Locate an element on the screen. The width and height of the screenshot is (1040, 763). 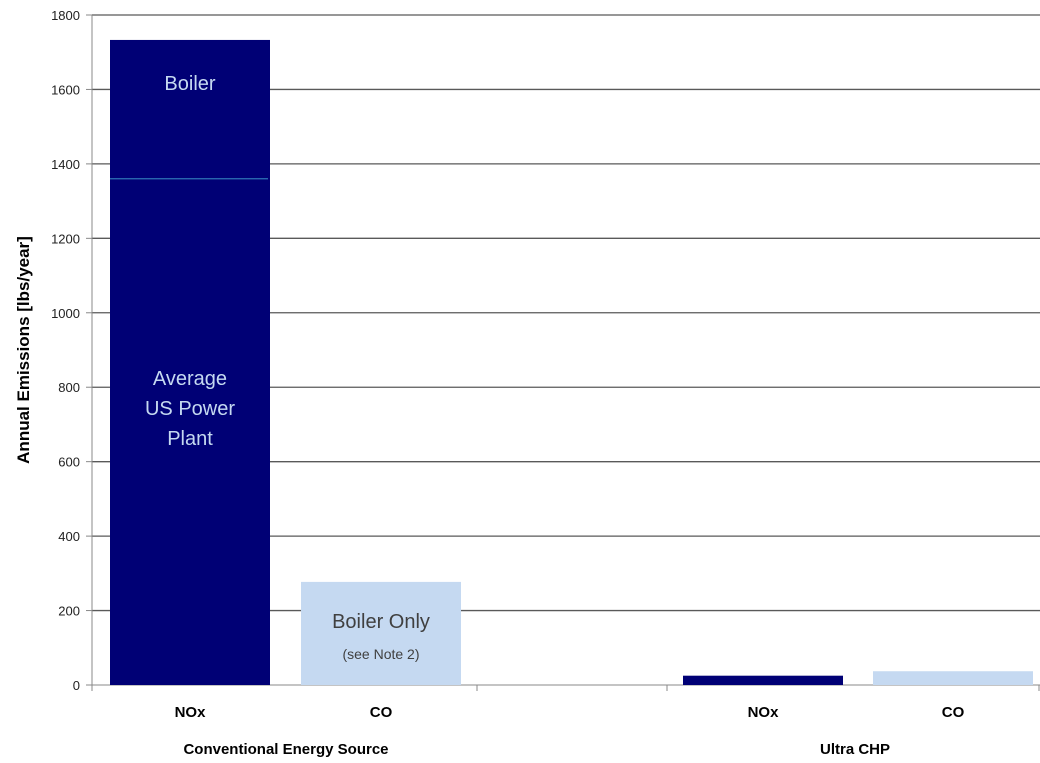
y-tick-label: 1200 is located at coordinates (65, 238).